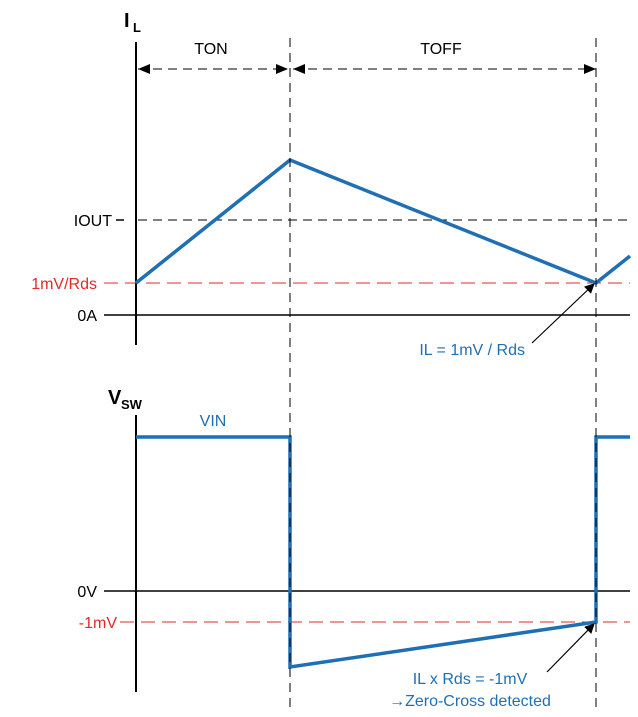 This screenshot has width=638, height=717. Describe the element at coordinates (282, 69) in the screenshot. I see `ton-right-arrowhead` at that location.